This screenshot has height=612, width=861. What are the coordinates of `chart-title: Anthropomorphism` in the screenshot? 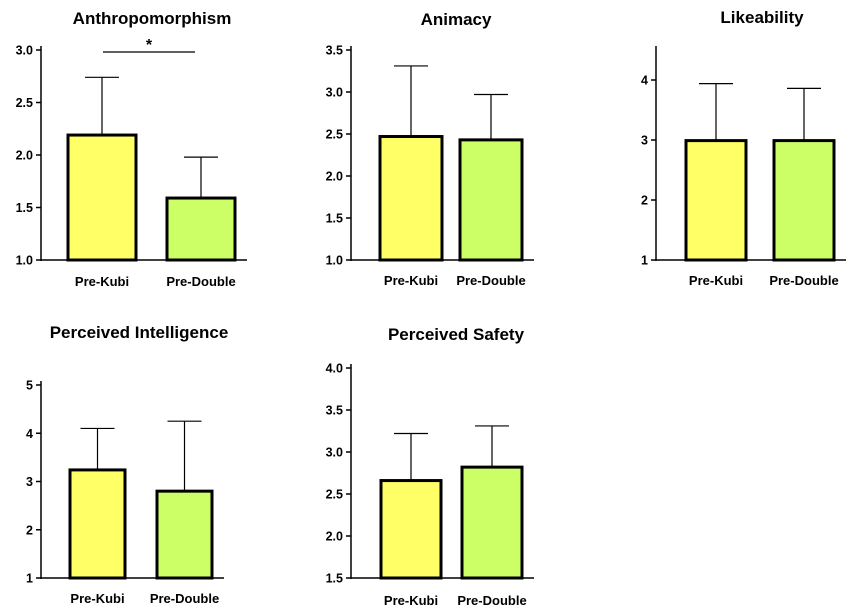 It's located at (152, 18).